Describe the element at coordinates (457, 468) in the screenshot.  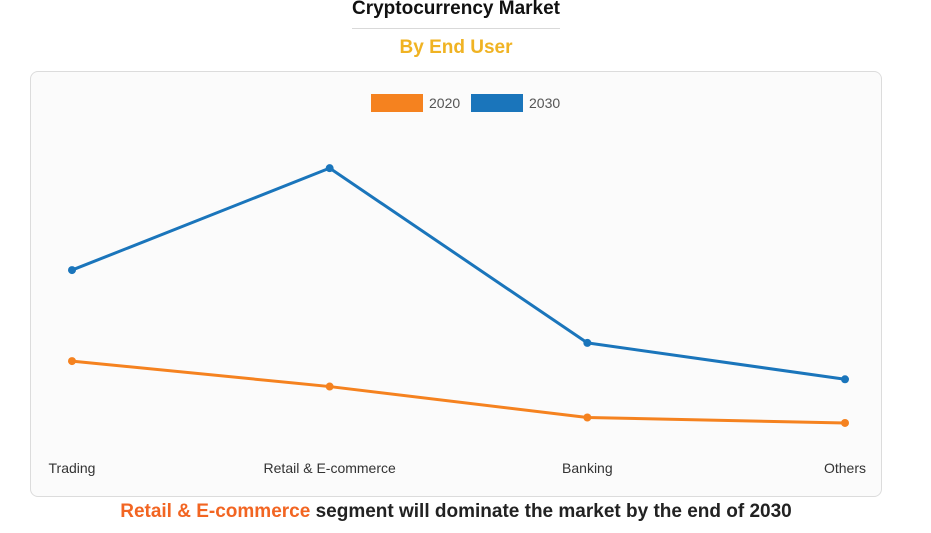
I see `x-axis-tick-labels: Trading Retail & E-commerce Banking Others` at that location.